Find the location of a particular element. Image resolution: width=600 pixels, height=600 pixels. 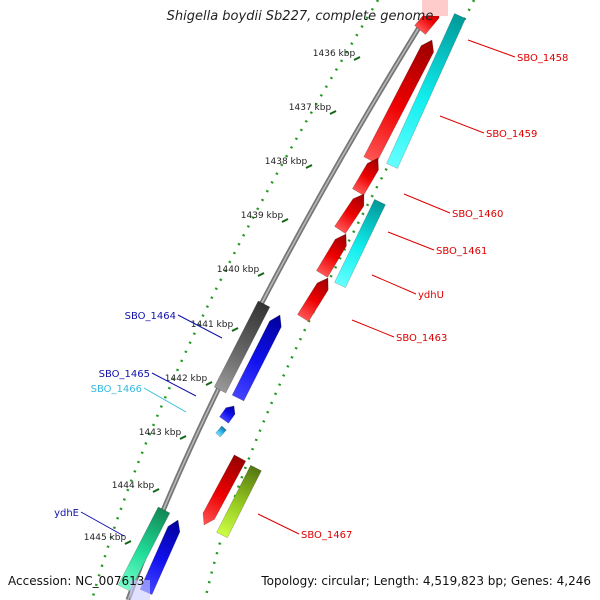

gene-label-sbo_1460: SBO_1460 is located at coordinates (453, 206).